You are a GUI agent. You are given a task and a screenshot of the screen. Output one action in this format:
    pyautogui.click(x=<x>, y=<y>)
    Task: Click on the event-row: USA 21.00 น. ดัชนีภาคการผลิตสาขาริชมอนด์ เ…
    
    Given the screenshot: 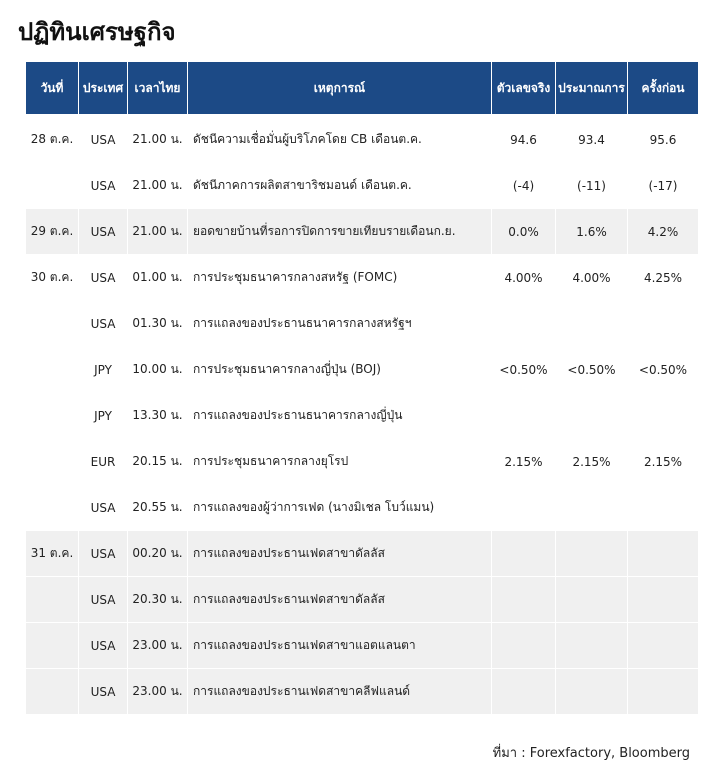 What is the action you would take?
    pyautogui.click(x=362, y=185)
    